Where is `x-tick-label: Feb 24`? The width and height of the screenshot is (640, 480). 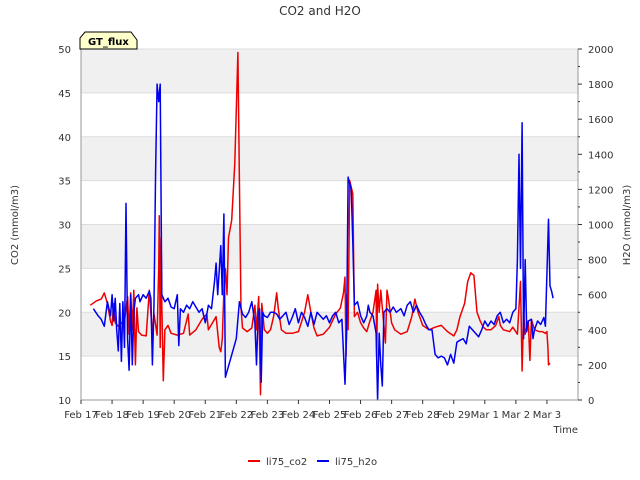 x-tick-label: Feb 24 is located at coordinates (299, 415).